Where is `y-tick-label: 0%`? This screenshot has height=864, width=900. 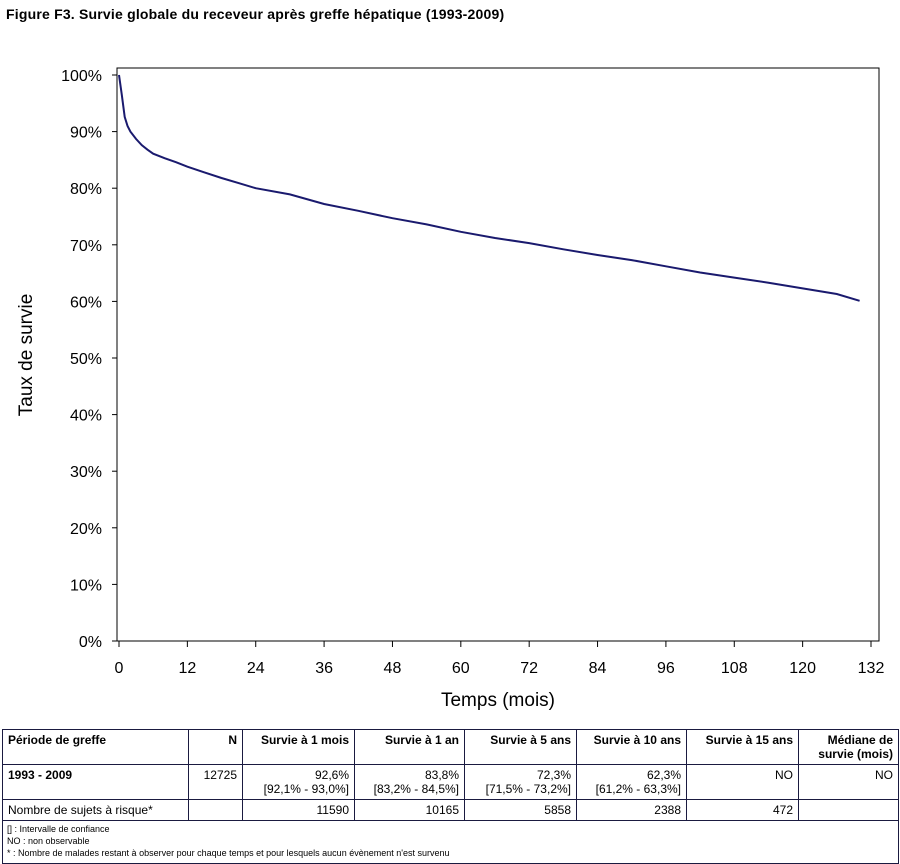
y-tick-label: 0% is located at coordinates (90, 642).